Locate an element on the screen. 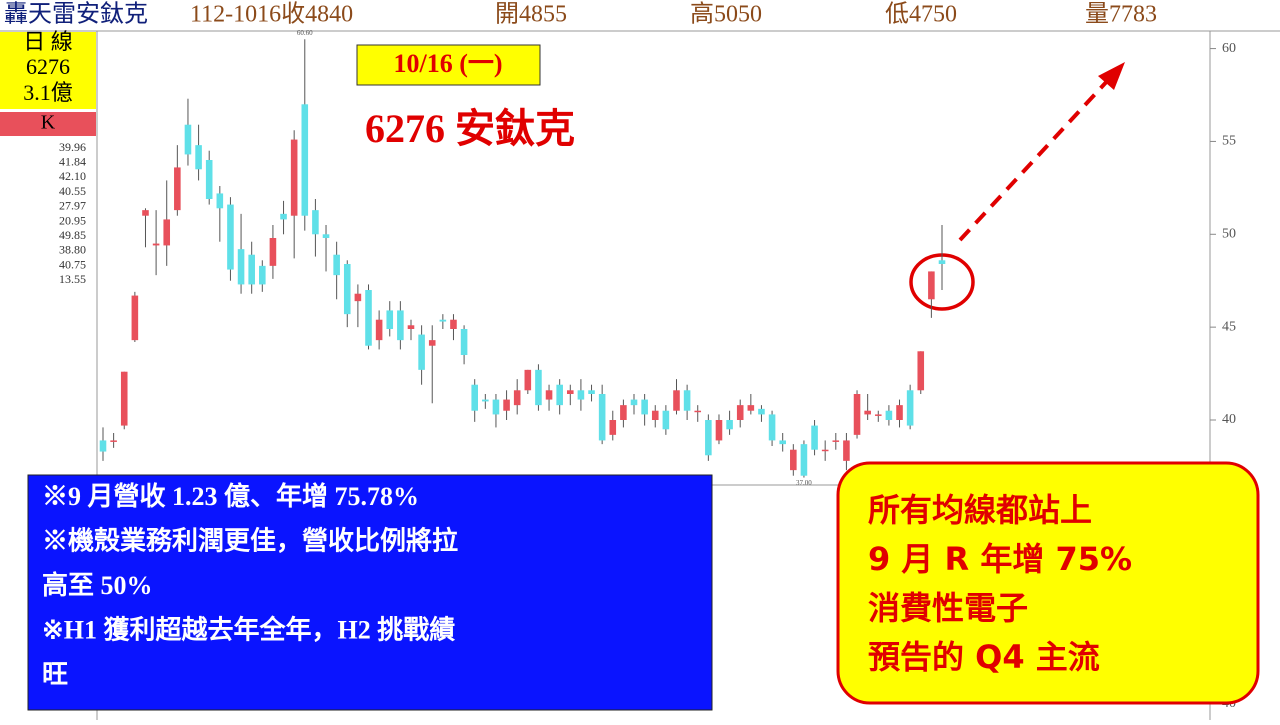 The width and height of the screenshot is (1280, 725). yellow-note-line: 所有均線都站上 is located at coordinates (980, 510).